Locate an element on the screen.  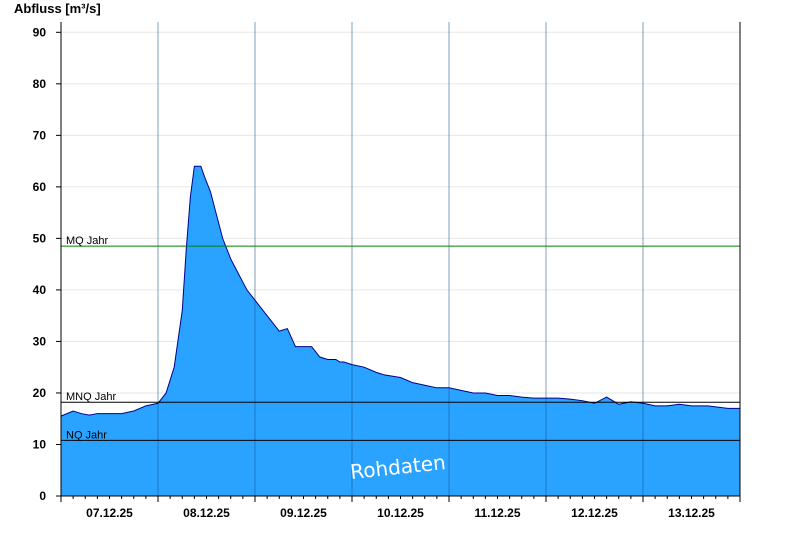
y-tick-label: 60 is located at coordinates (40, 187).